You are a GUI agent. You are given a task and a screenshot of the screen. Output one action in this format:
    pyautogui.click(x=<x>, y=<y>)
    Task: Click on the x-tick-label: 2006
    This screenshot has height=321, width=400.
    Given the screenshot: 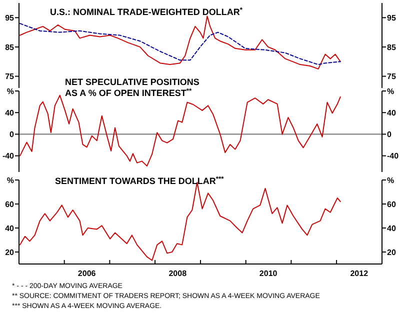 What is the action you would take?
    pyautogui.click(x=87, y=273)
    